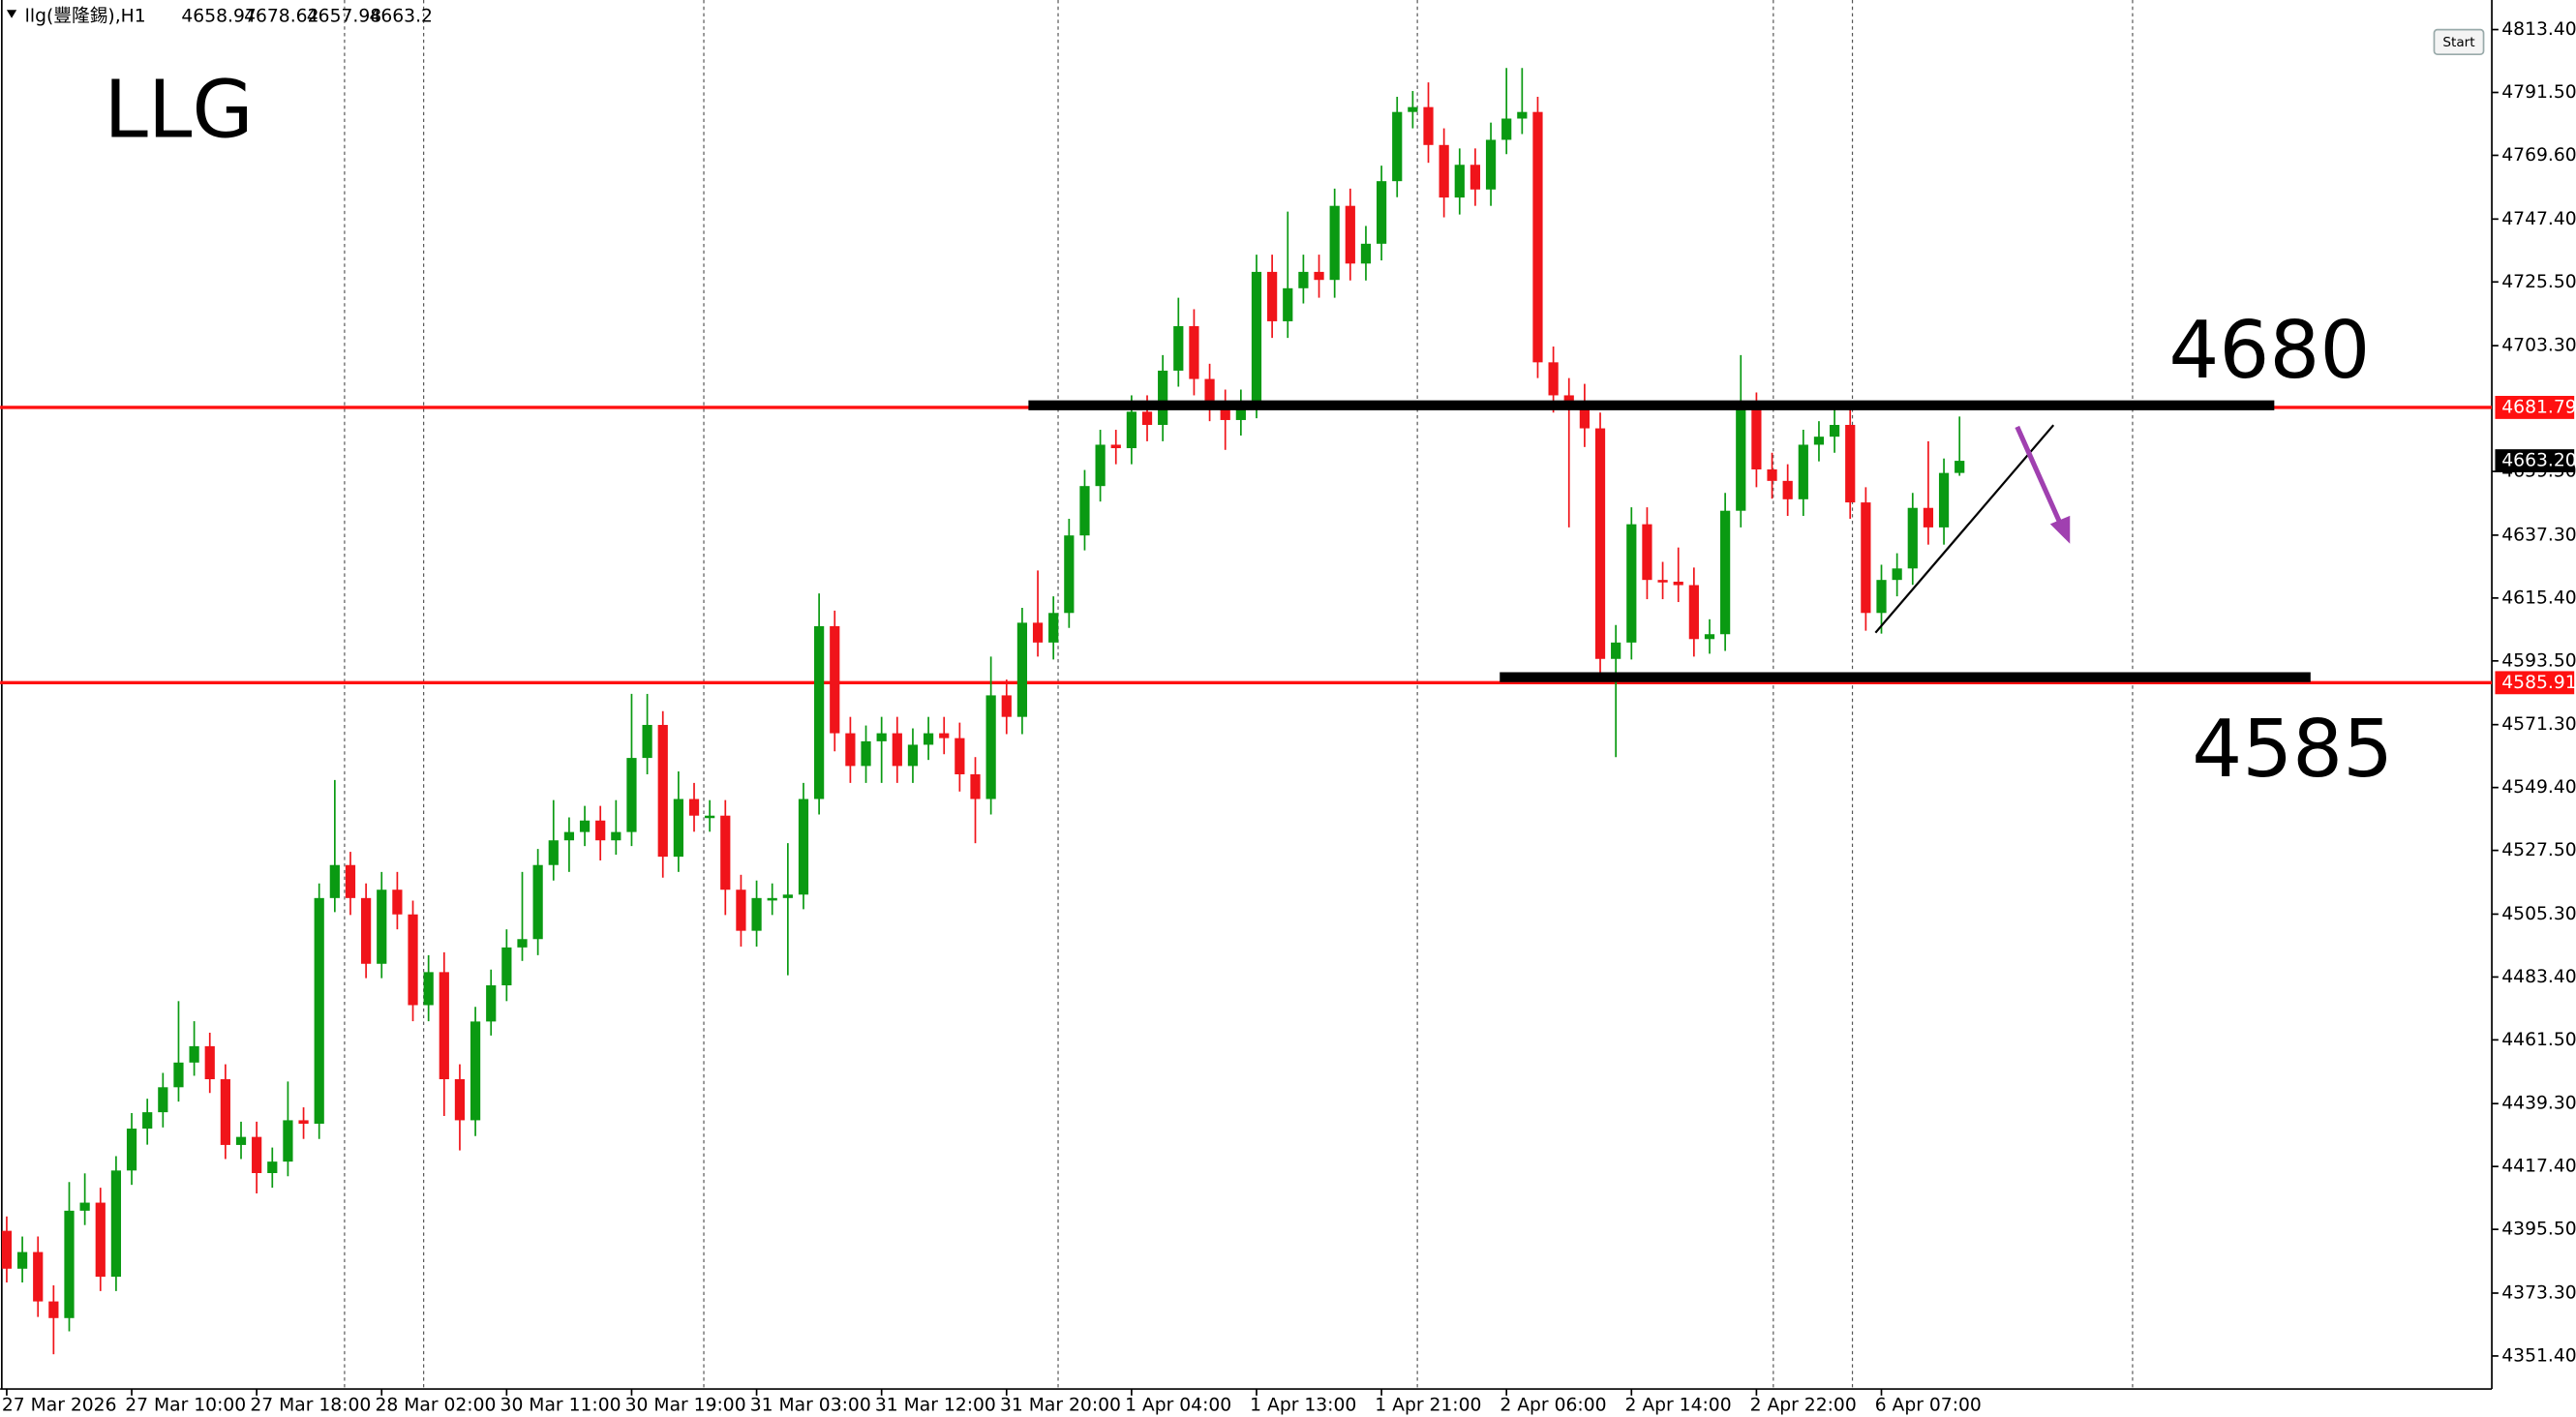 The height and width of the screenshot is (1417, 2576). I want to click on x-tick-label: 31 Mar 20:00, so click(1061, 1406).